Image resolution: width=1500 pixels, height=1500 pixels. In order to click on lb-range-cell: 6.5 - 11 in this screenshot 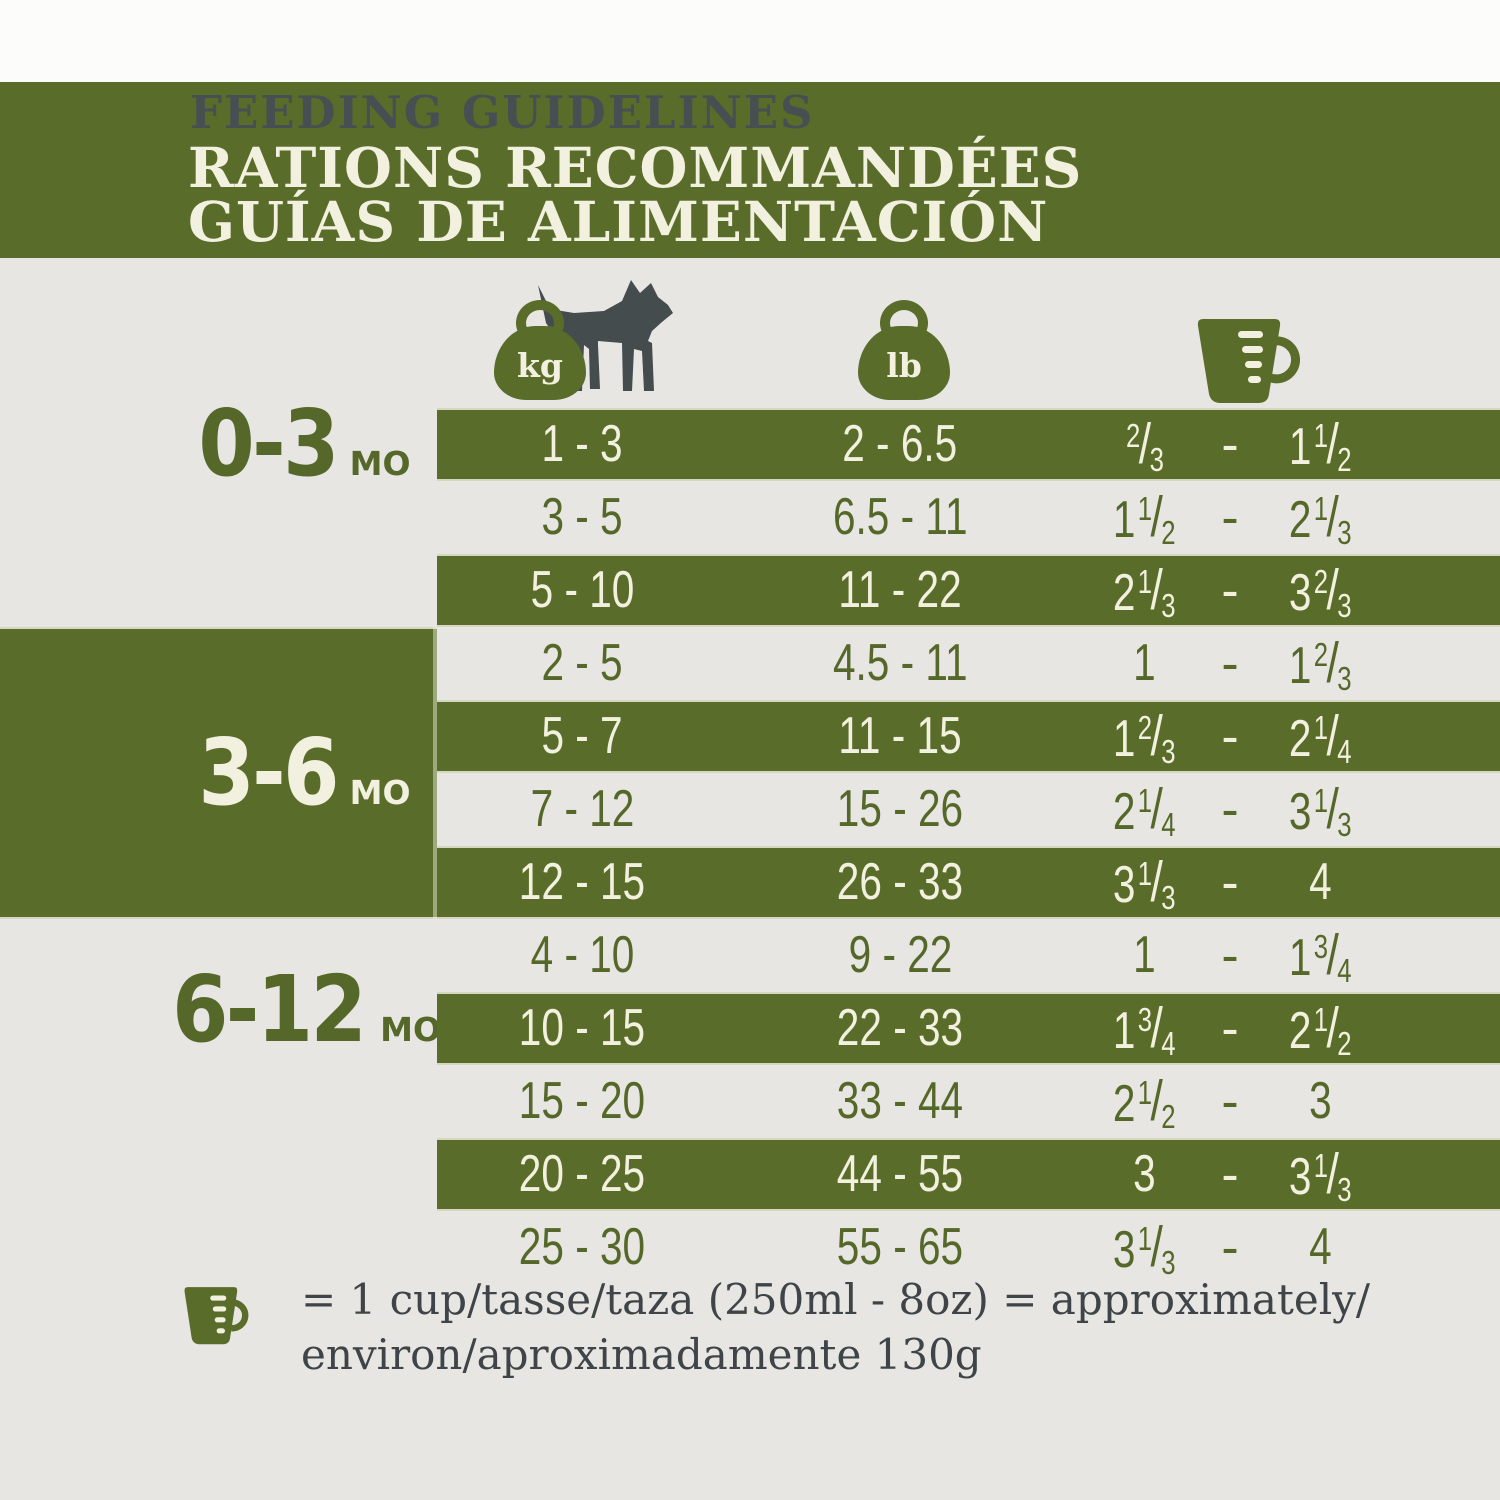, I will do `click(900, 517)`.